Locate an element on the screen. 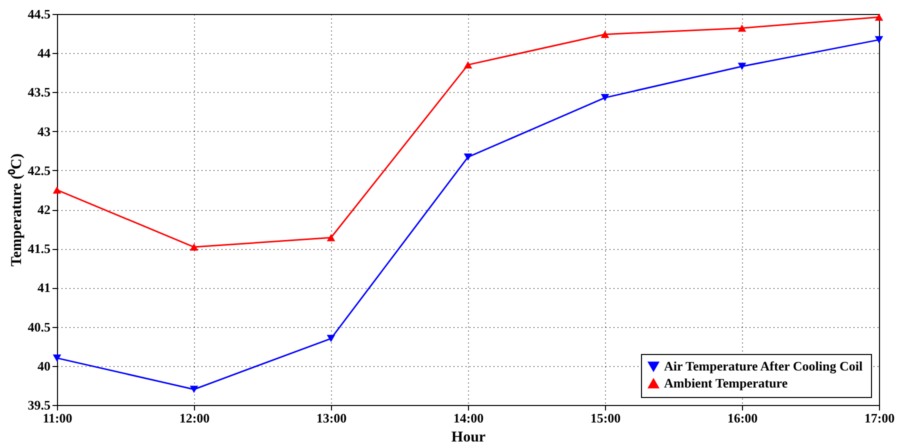 This screenshot has height=448, width=917. x-tick-label: 17:00 is located at coordinates (879, 418).